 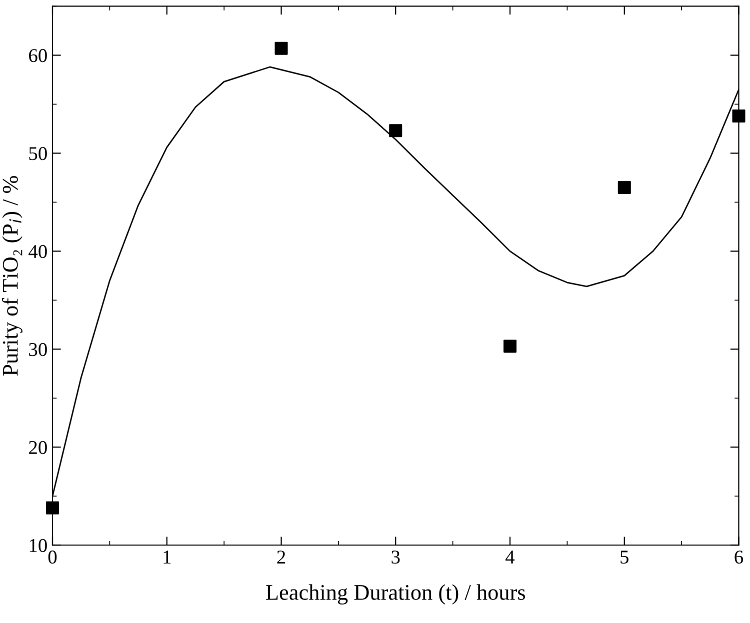 I want to click on y-tick-label: 60, so click(x=38, y=55).